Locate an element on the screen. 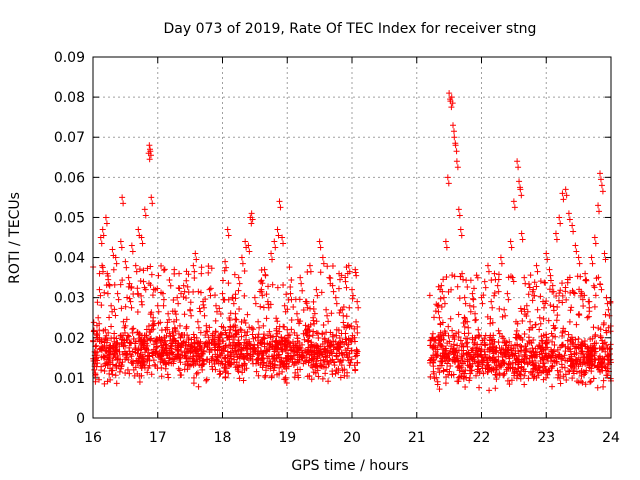  y-tick-label: 0.02 is located at coordinates (69, 339).